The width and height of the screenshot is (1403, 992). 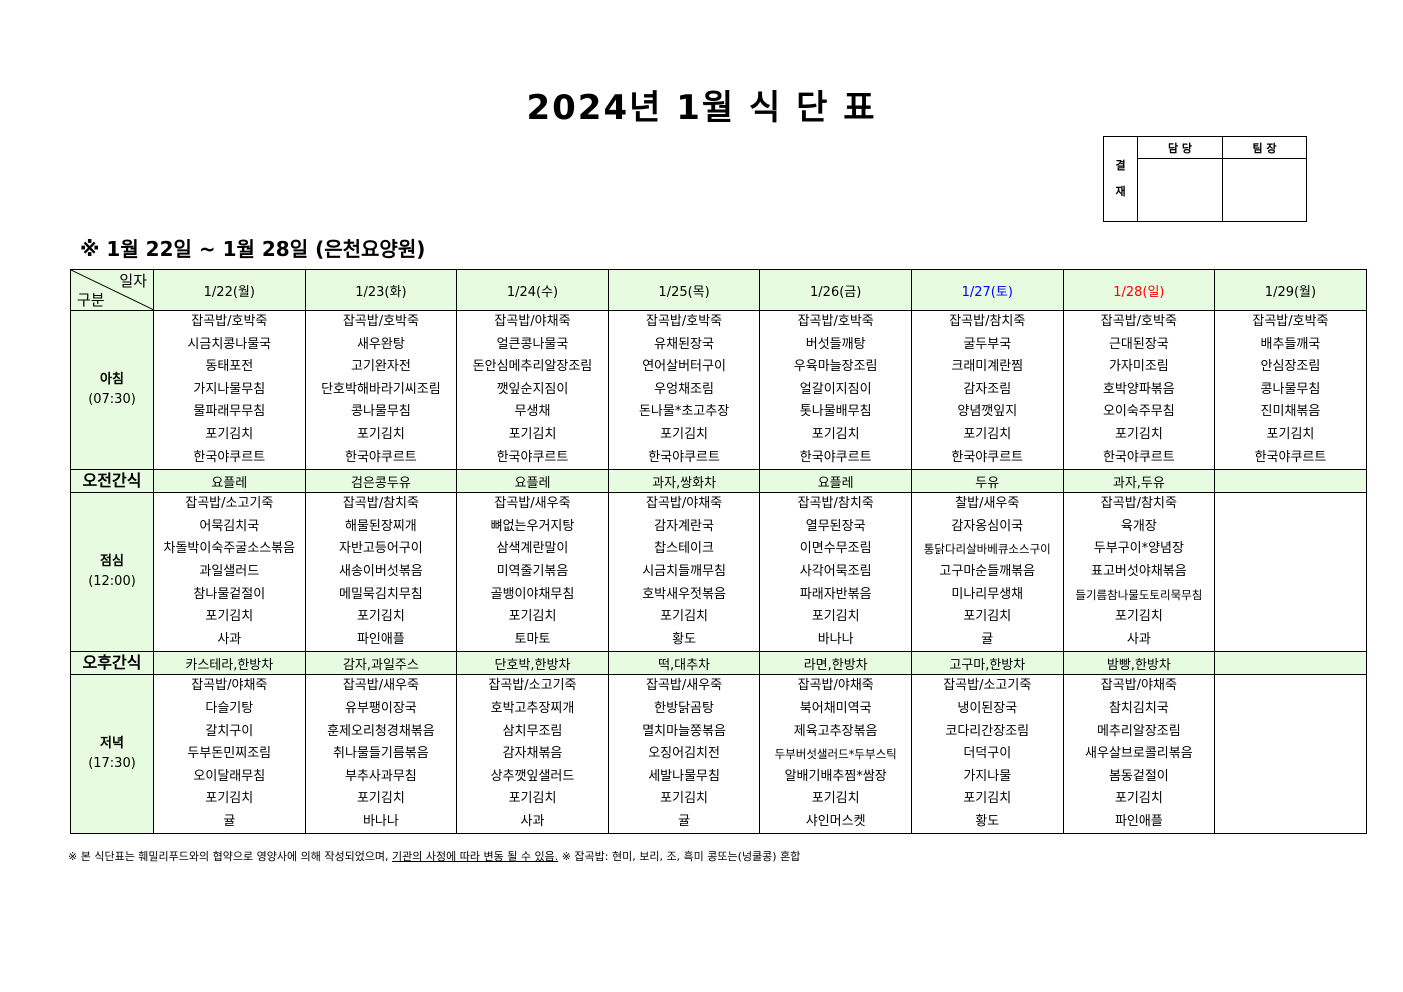 What do you see at coordinates (1138, 389) in the screenshot?
I see `menu-item: 호박양파볶음` at bounding box center [1138, 389].